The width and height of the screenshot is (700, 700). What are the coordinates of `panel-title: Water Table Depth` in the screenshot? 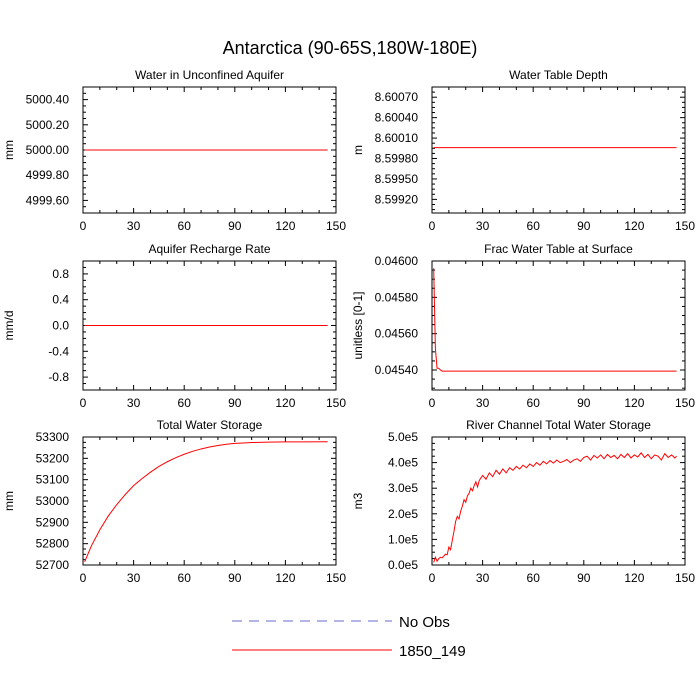 It's located at (558, 75).